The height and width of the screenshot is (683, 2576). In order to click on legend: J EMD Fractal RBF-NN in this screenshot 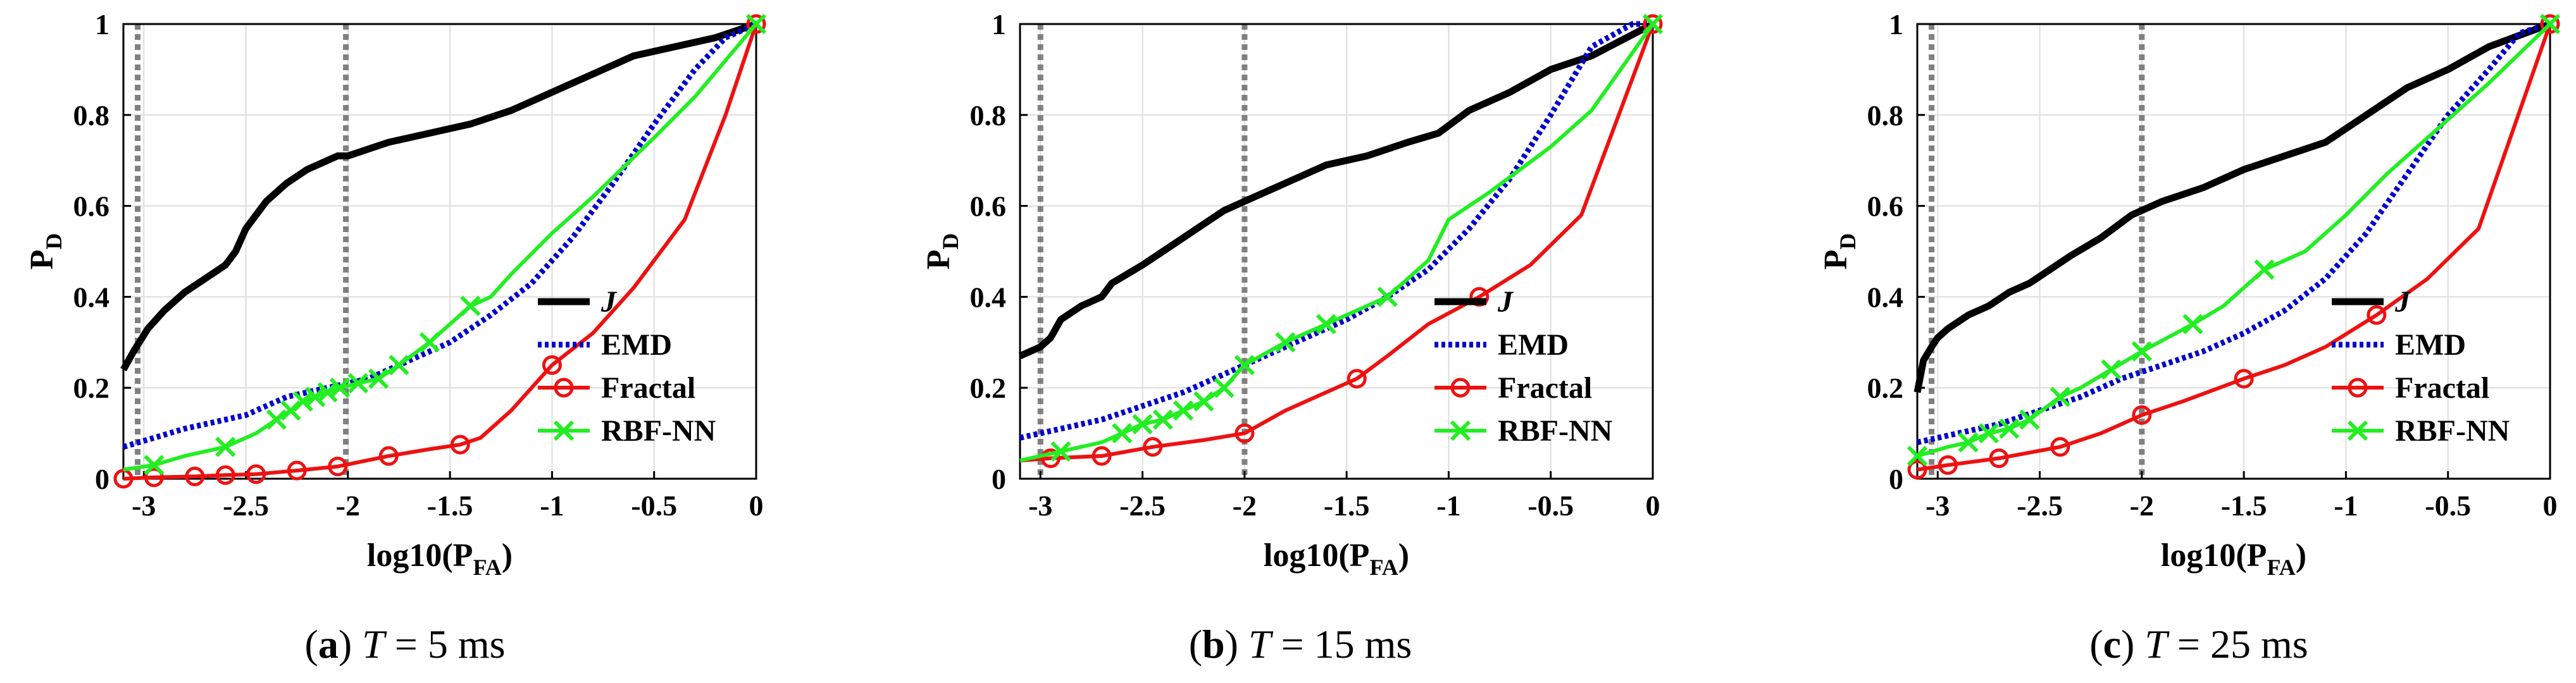, I will do `click(627, 366)`.